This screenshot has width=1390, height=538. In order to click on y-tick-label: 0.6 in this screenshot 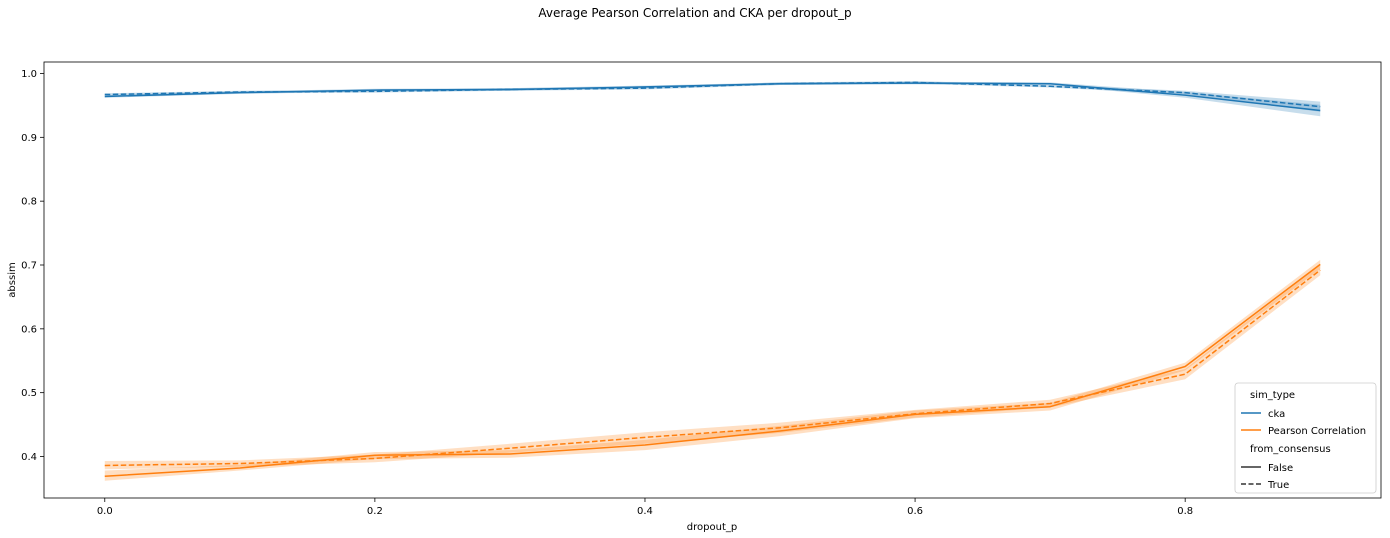, I will do `click(29, 329)`.